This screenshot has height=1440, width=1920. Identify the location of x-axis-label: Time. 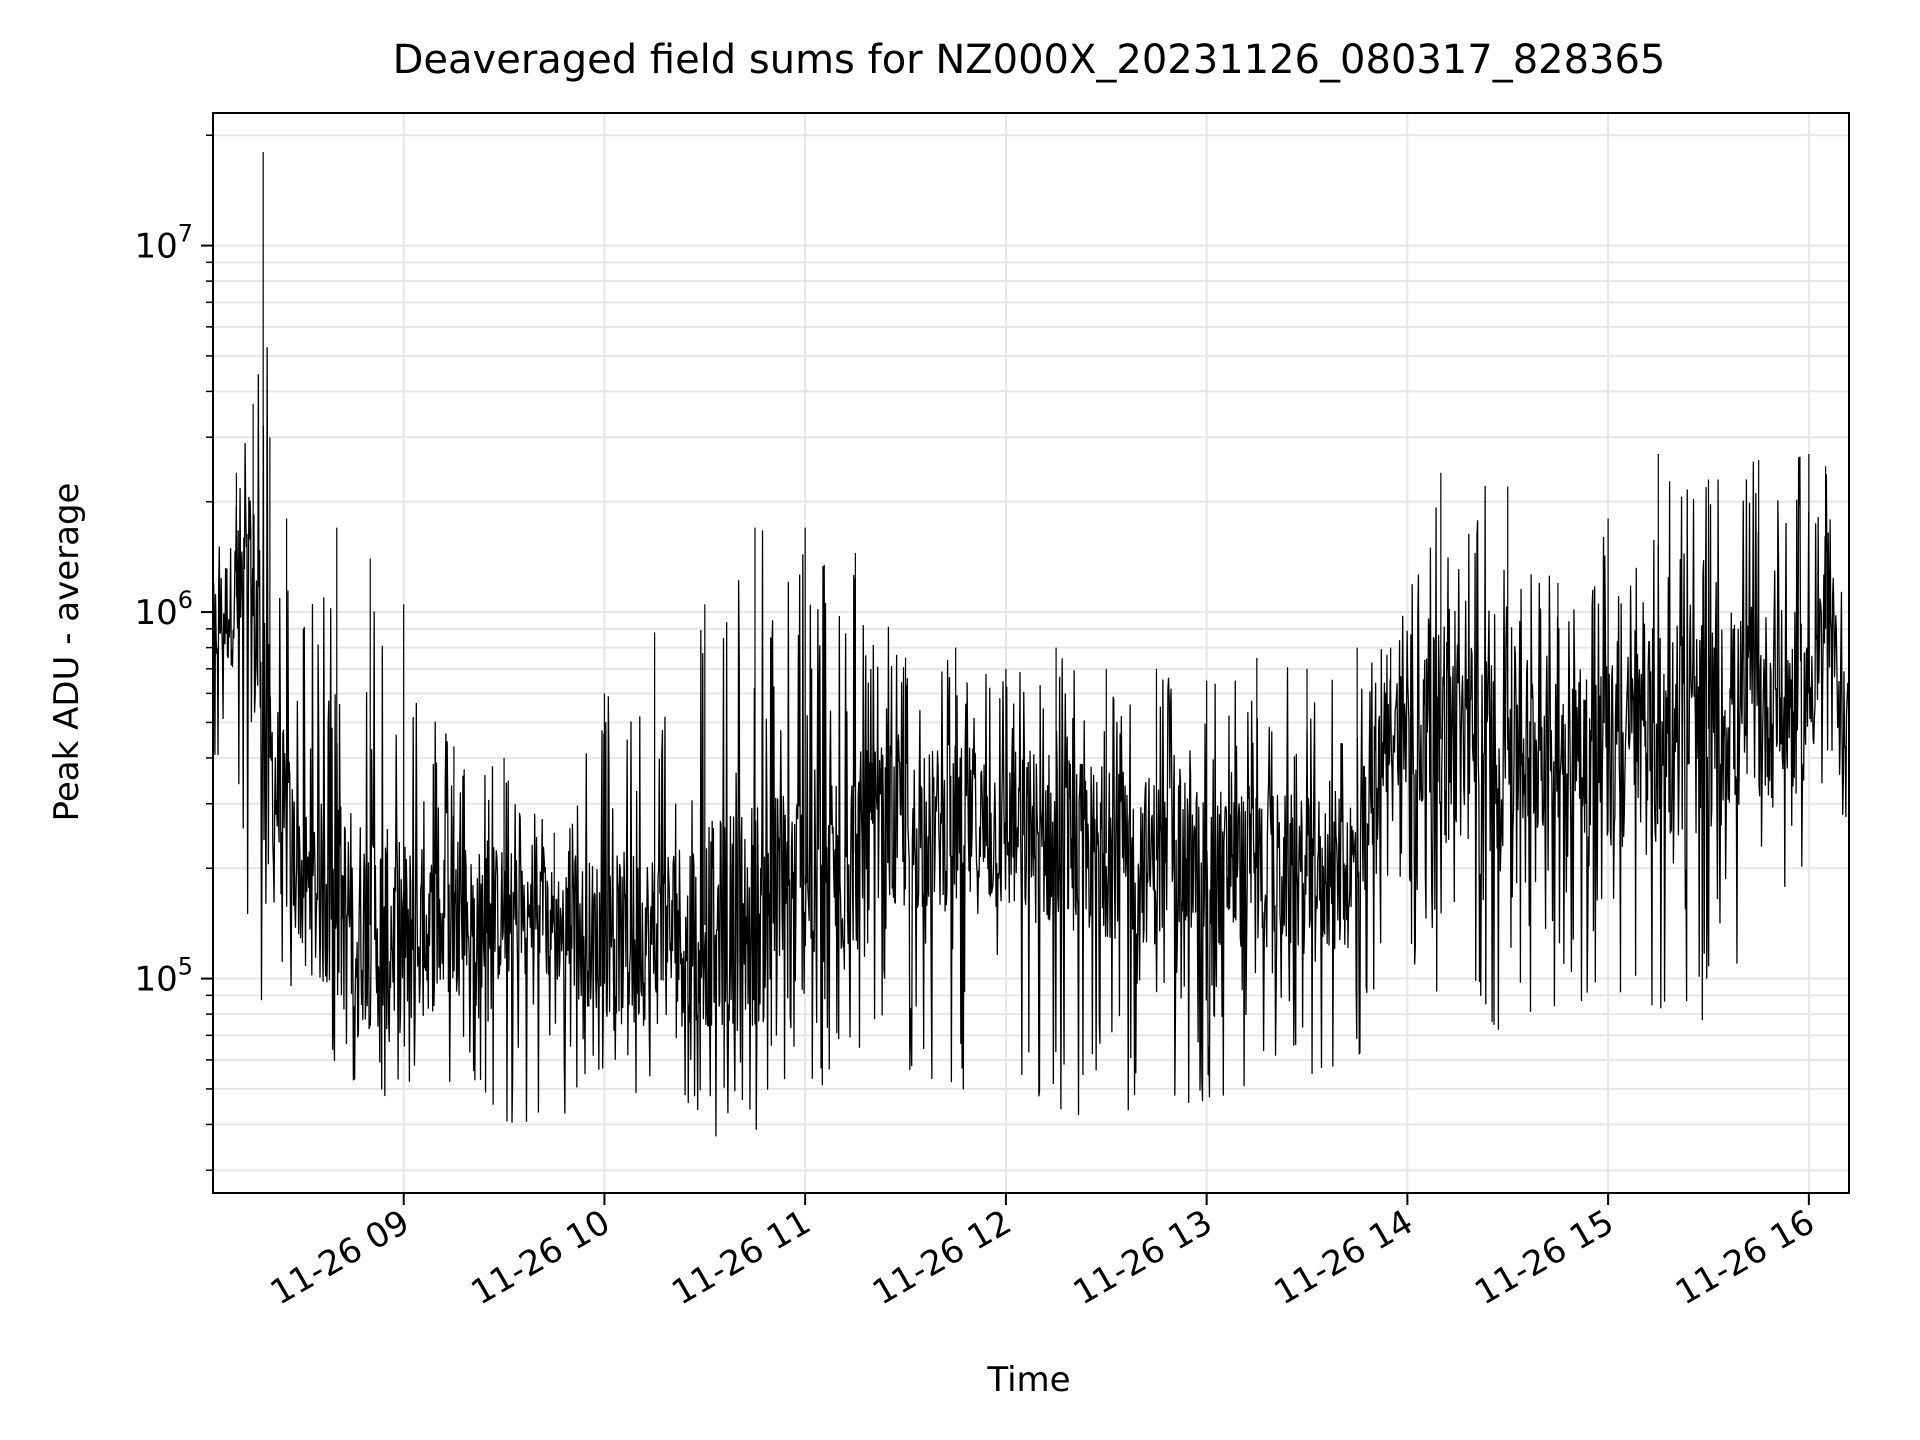
(1028, 1380).